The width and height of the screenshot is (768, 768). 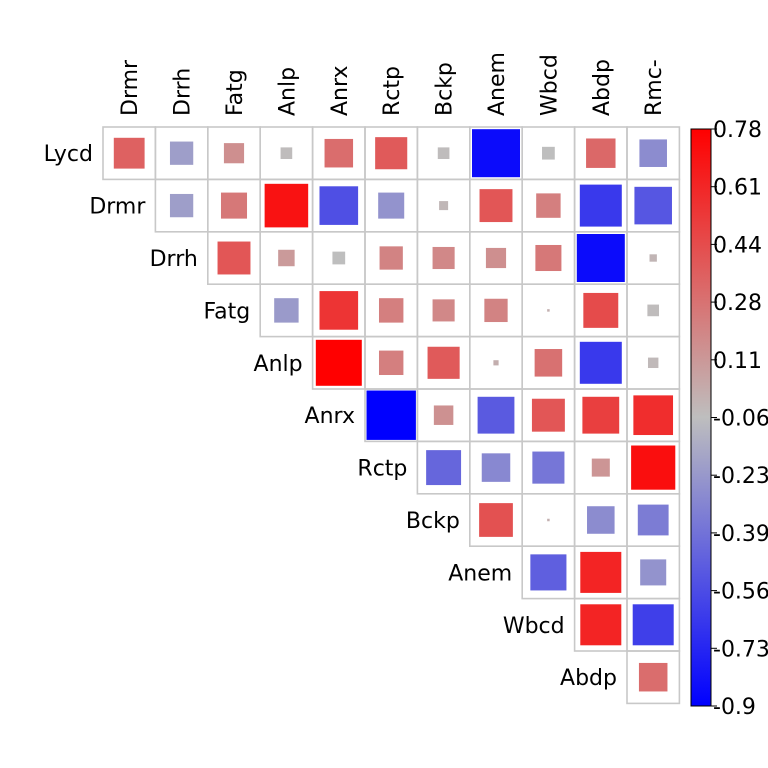 I want to click on row-label: Lycd, so click(x=68, y=154).